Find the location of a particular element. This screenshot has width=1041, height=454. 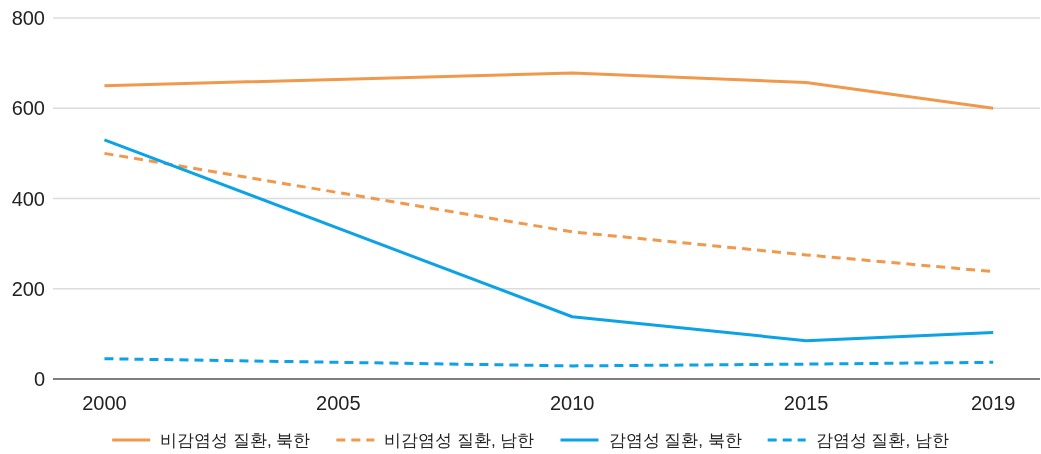

x-tick-label: 2000 is located at coordinates (104, 403).